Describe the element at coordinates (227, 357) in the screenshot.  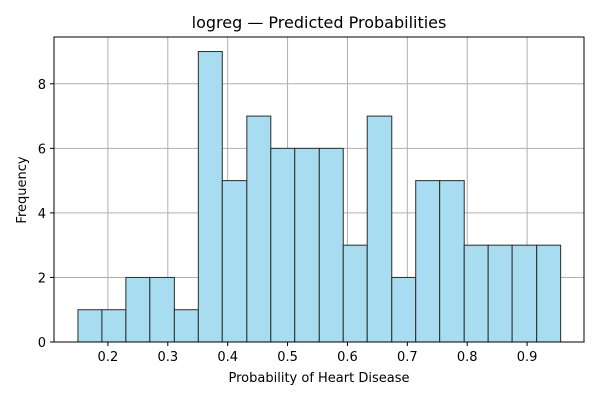
I see `x-tick-label: 0.4` at that location.